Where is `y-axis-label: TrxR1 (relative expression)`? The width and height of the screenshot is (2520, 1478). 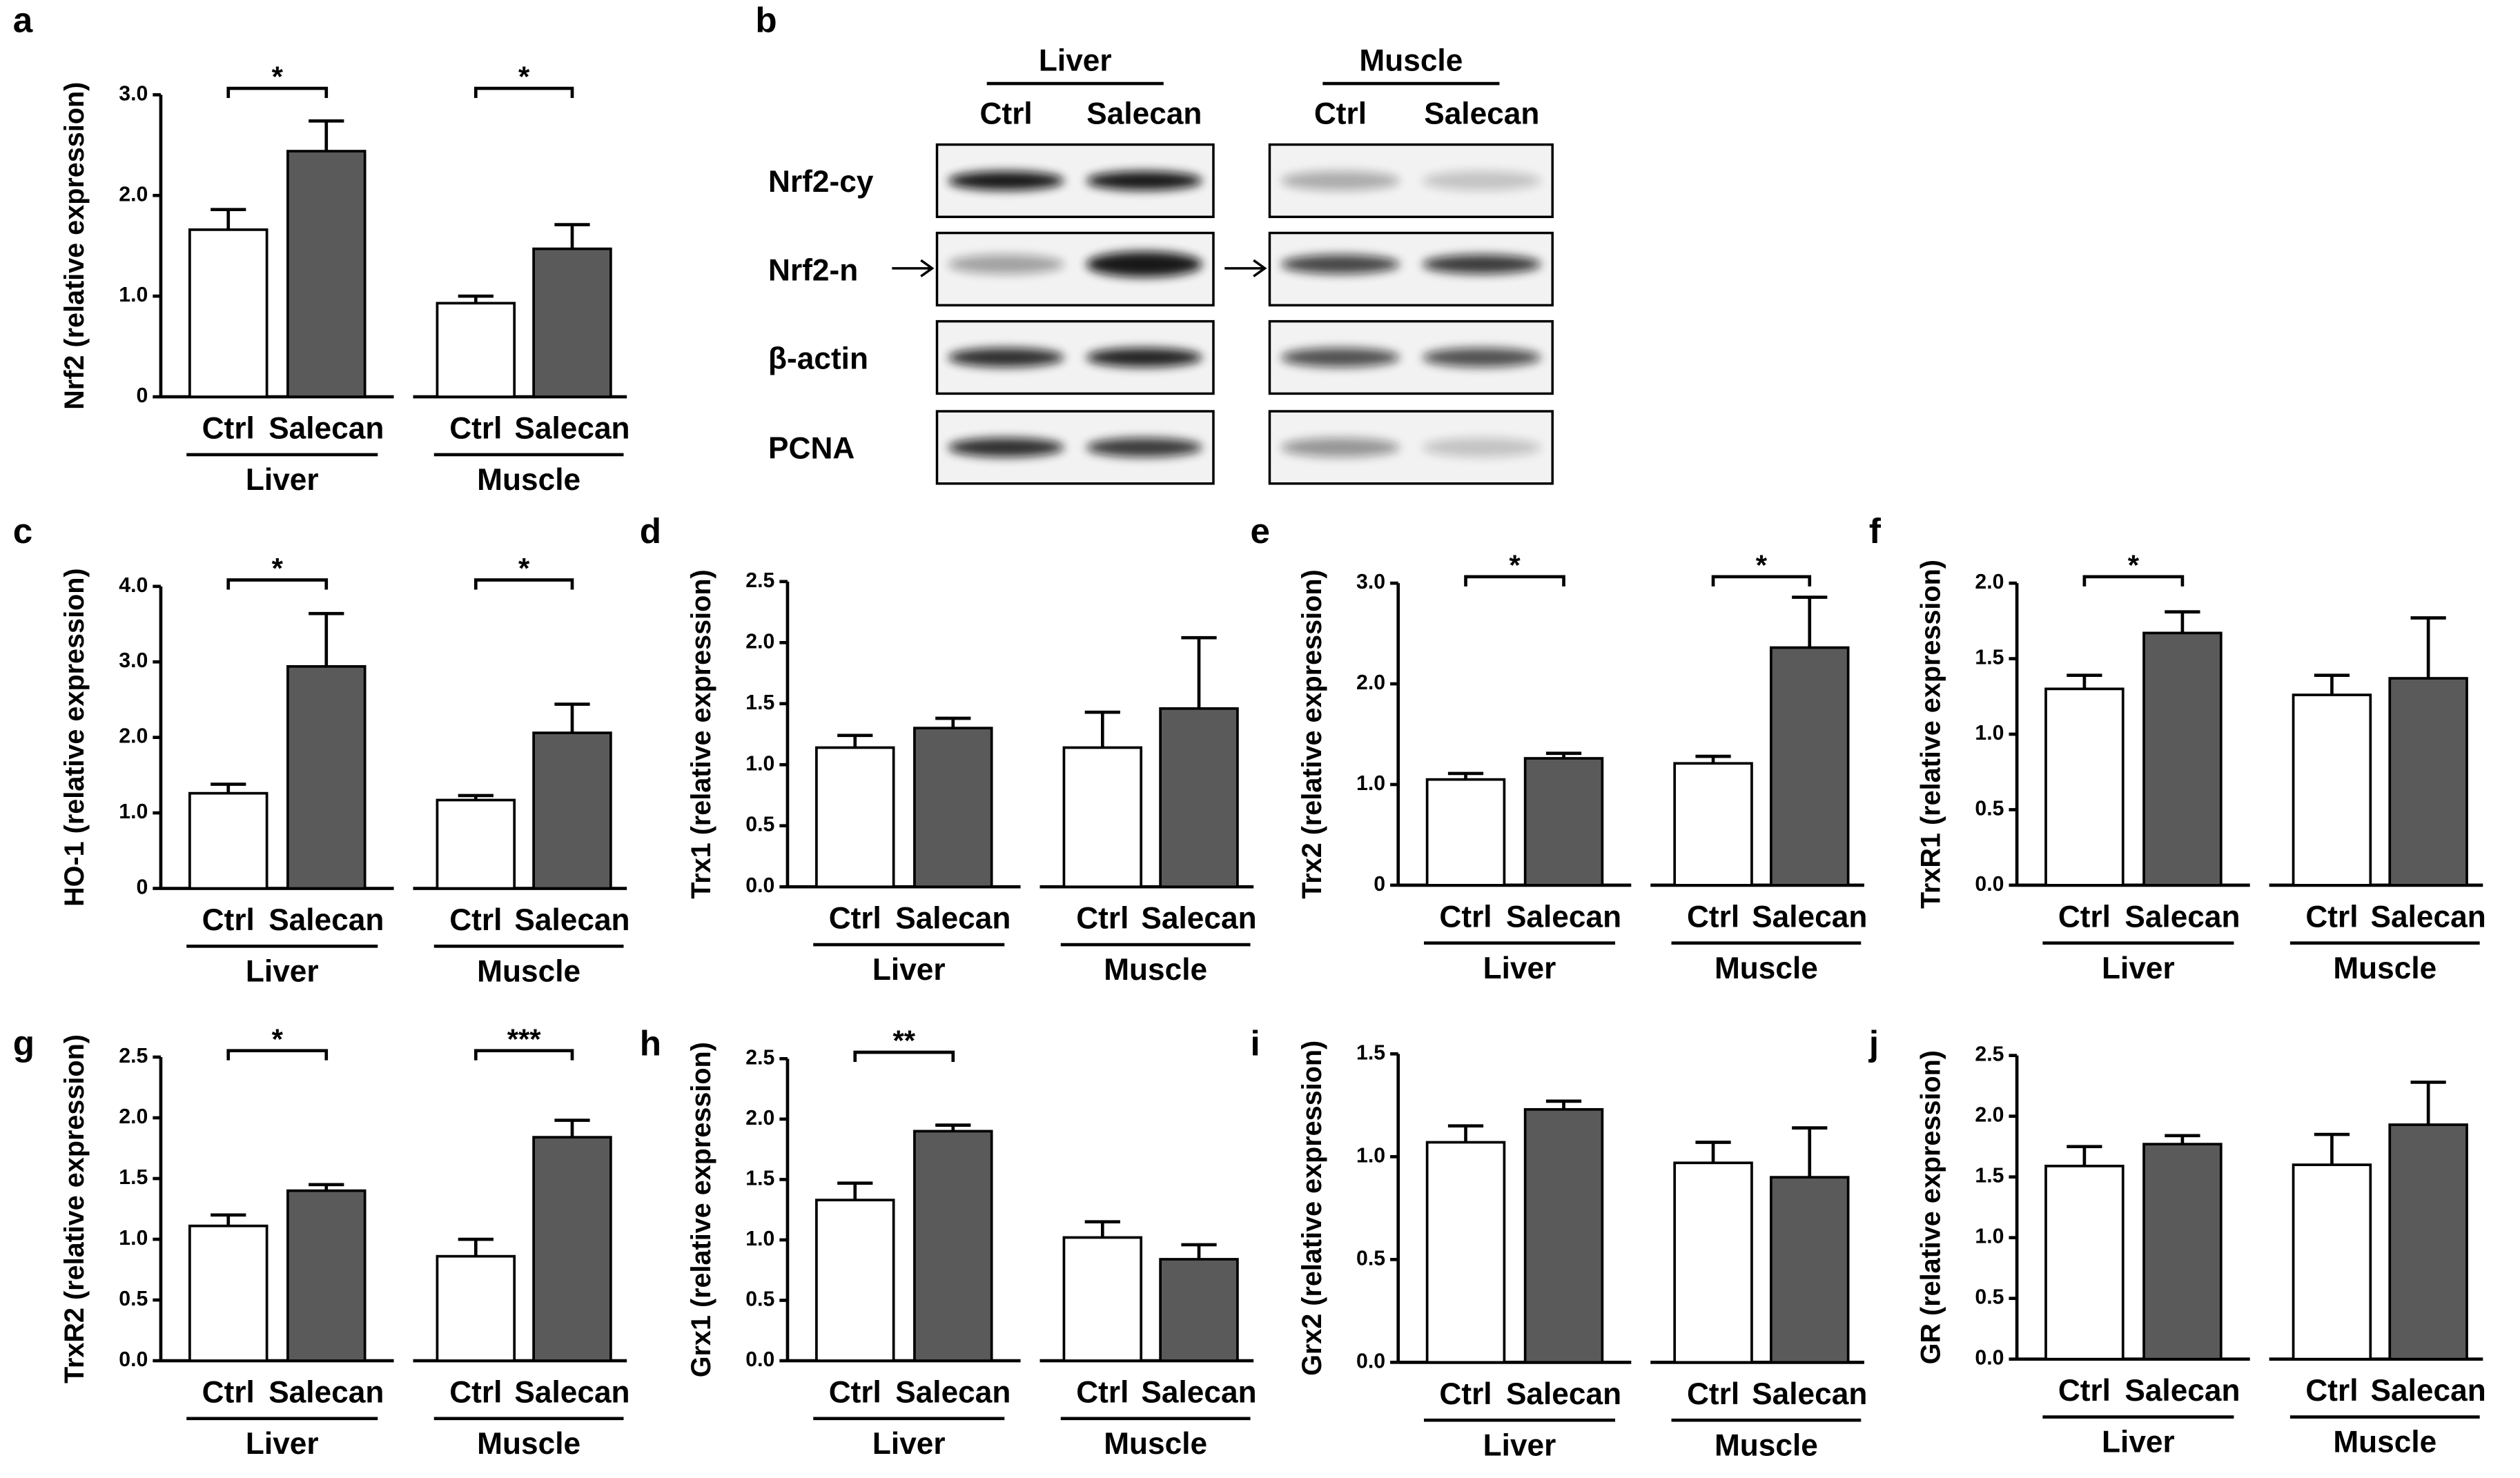 y-axis-label: TrxR1 (relative expression) is located at coordinates (1930, 734).